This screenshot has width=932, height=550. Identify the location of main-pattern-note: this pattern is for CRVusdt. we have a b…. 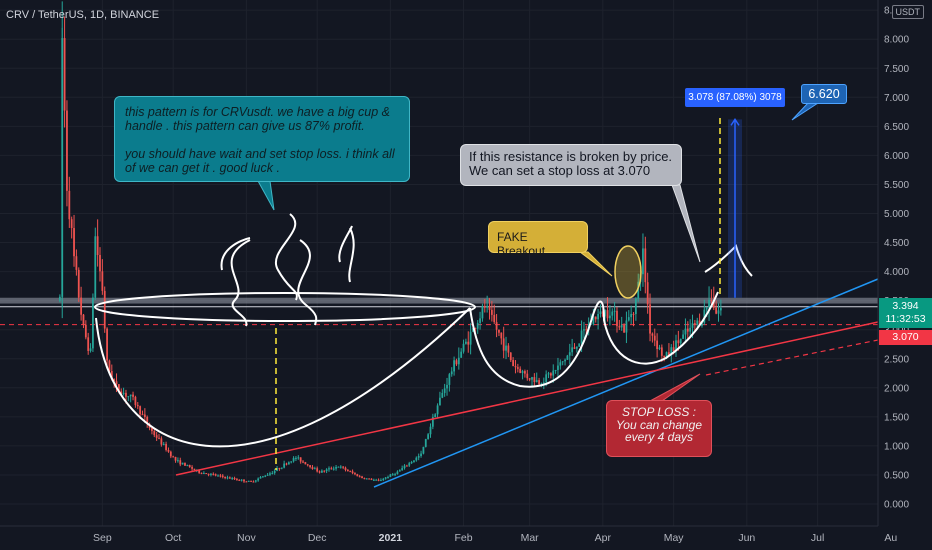
(262, 139).